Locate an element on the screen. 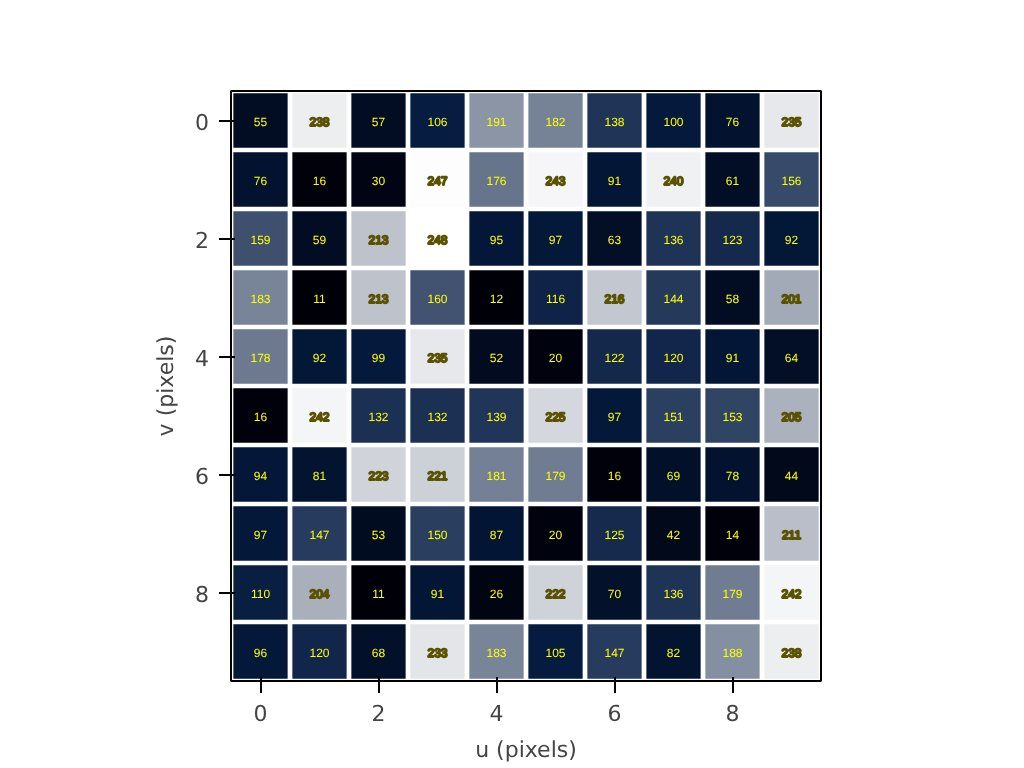  y-tick-label: 2 is located at coordinates (202, 240).